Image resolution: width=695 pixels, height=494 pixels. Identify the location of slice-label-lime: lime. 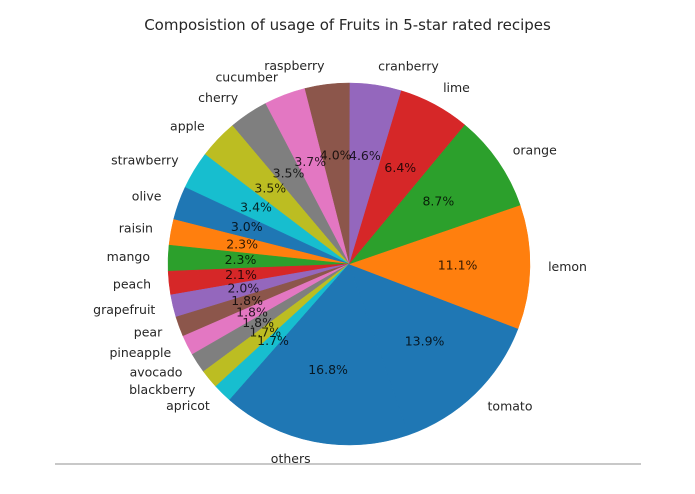
(456, 87).